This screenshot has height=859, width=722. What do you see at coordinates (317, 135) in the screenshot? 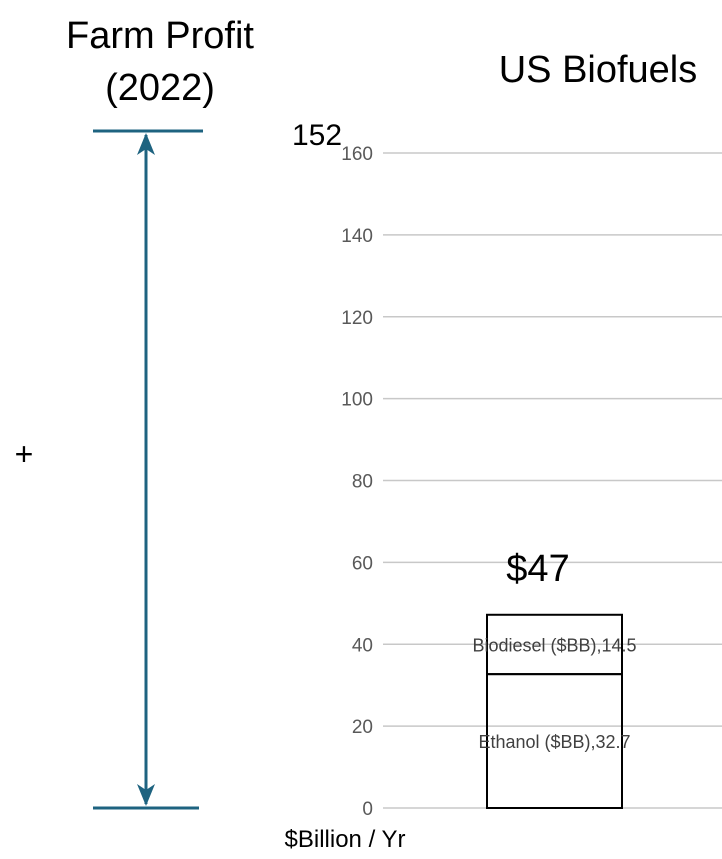
I see `farm-profit-value-label: 152` at bounding box center [317, 135].